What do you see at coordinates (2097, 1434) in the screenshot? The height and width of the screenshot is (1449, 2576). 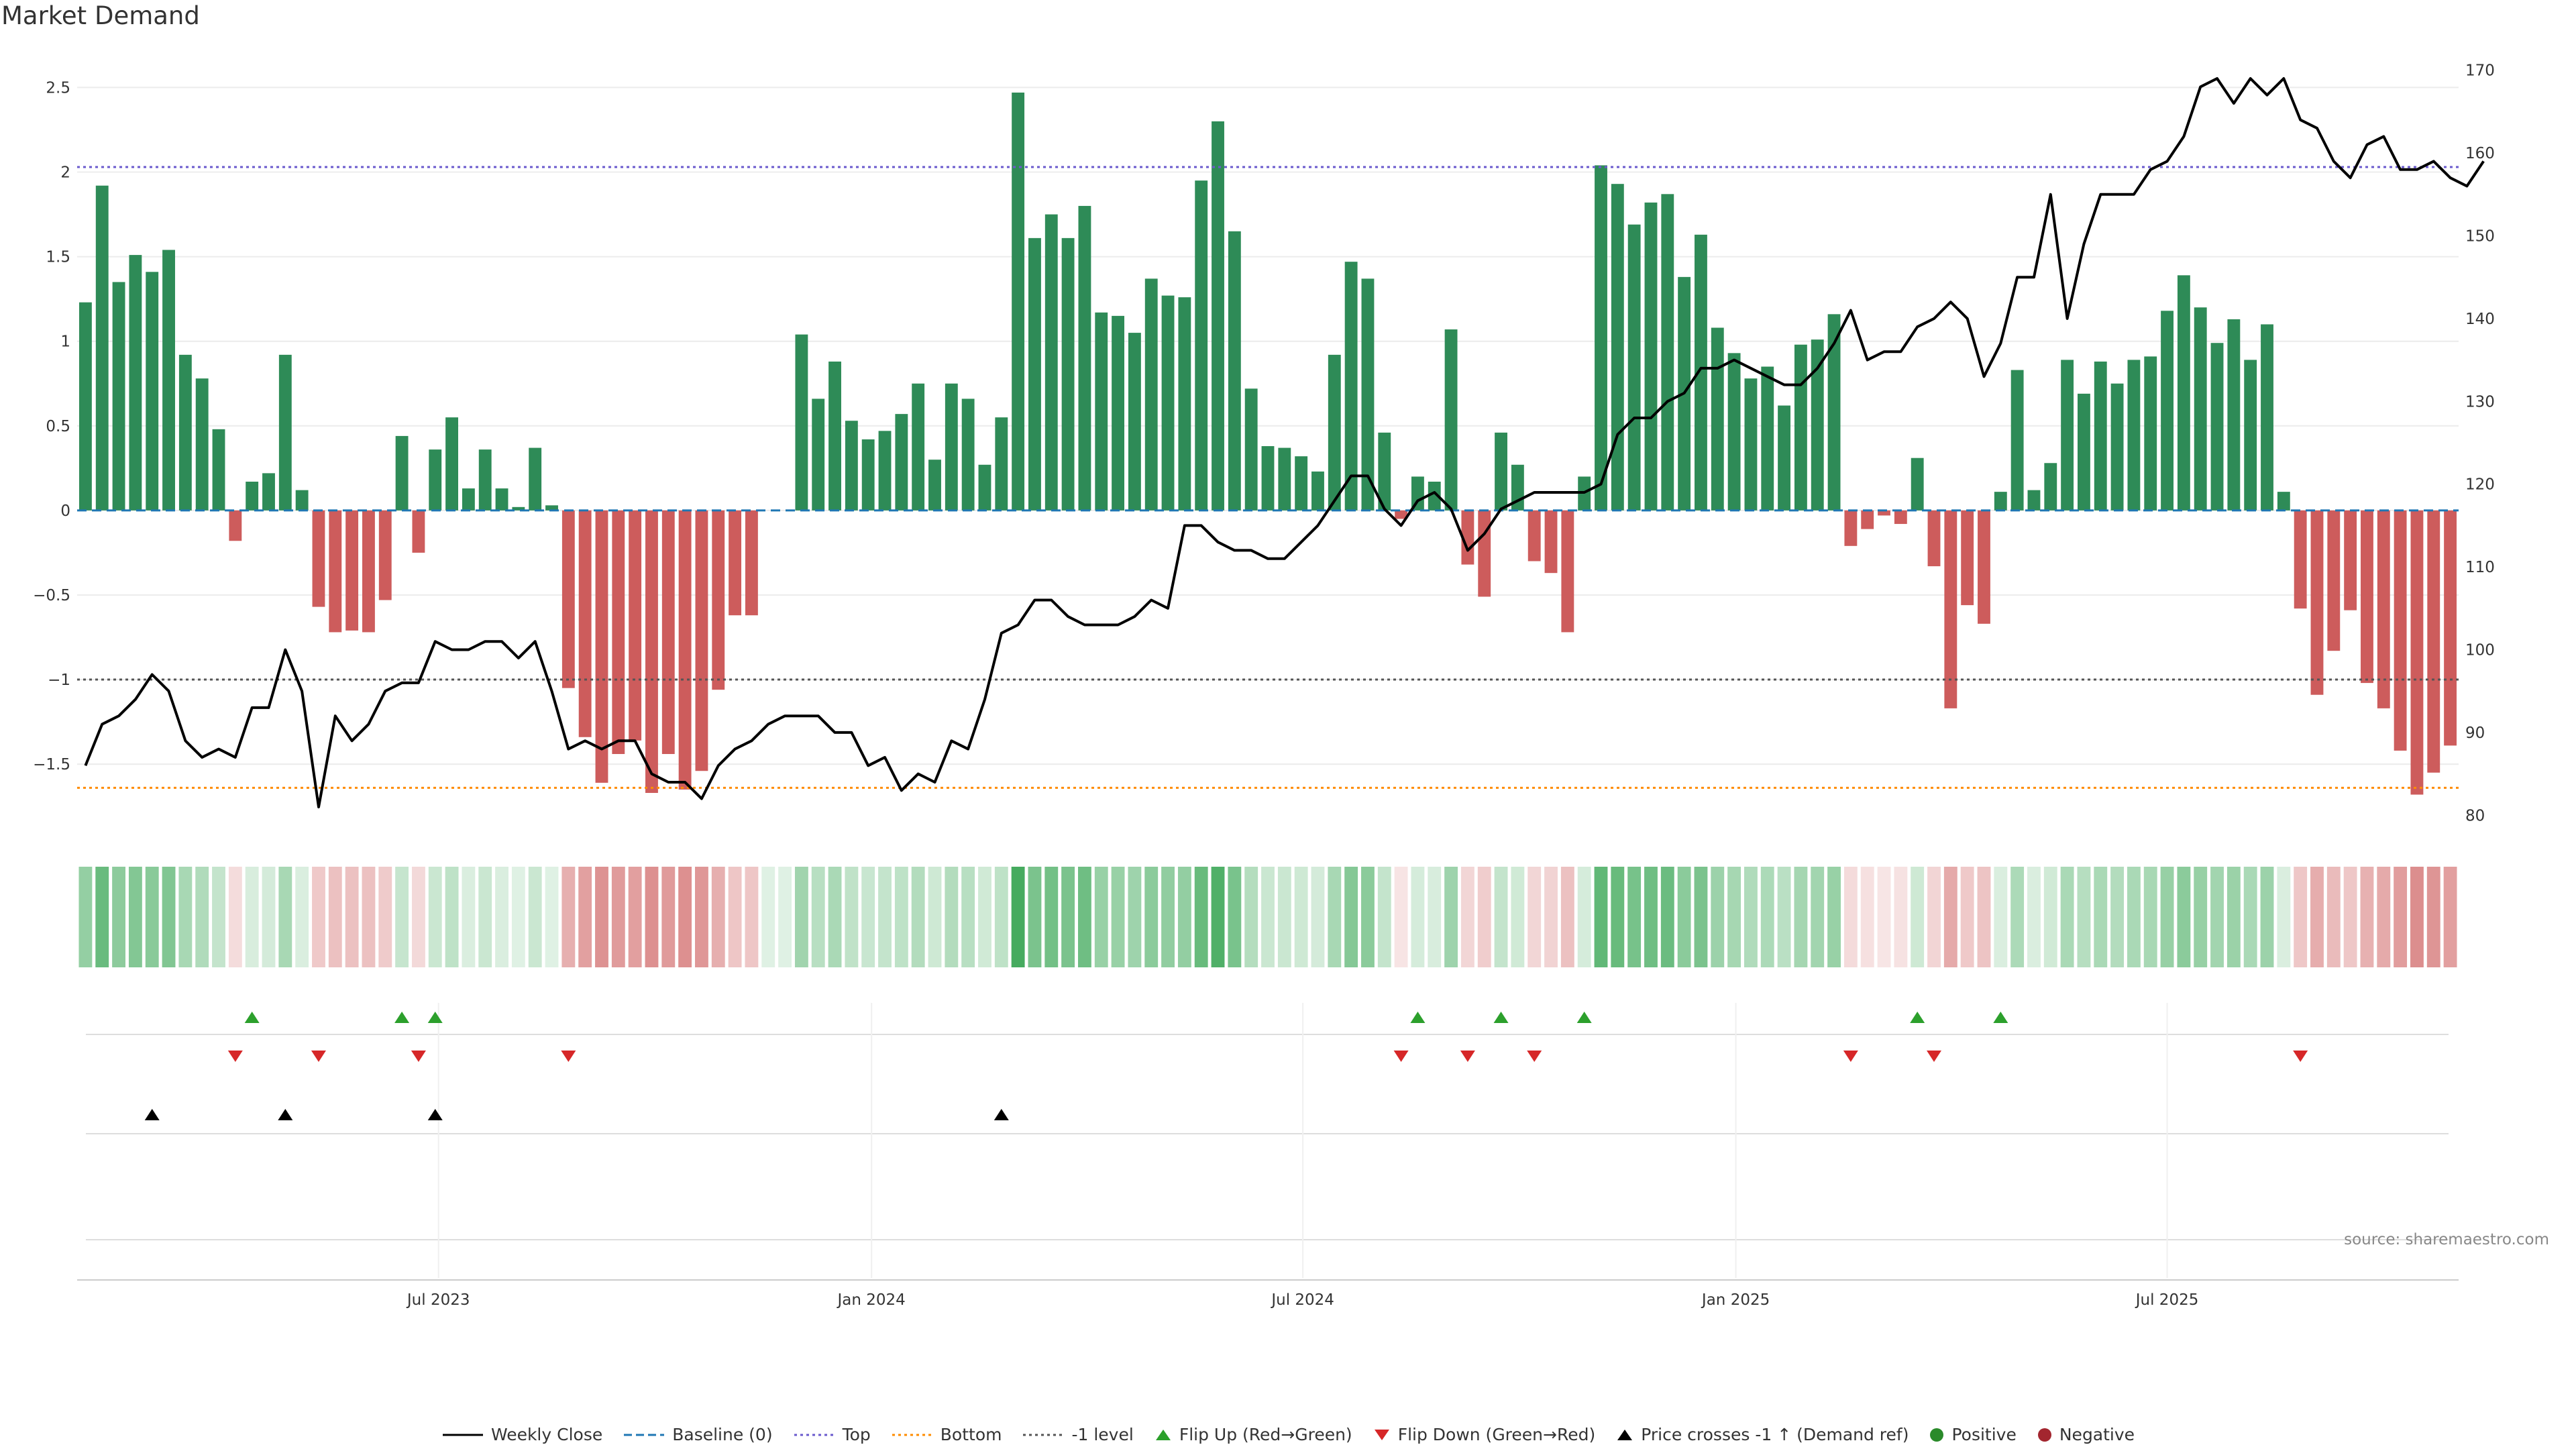 I see `legend-label: Negative` at bounding box center [2097, 1434].